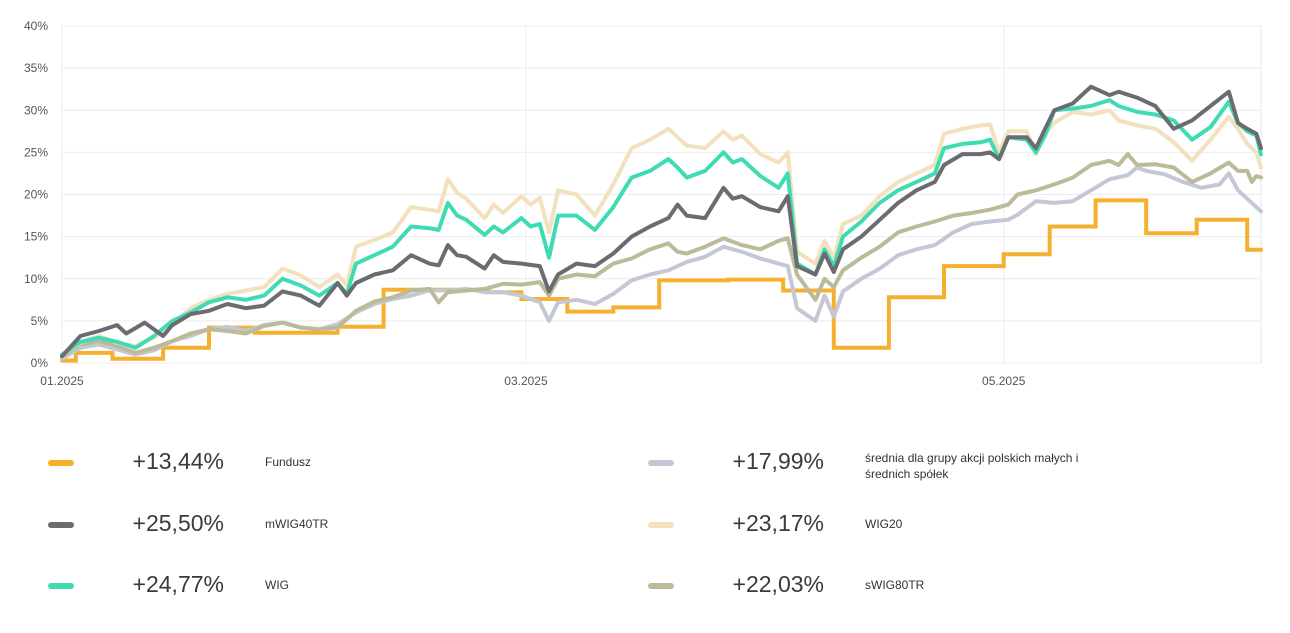 The height and width of the screenshot is (633, 1290). I want to click on legend-label: Fundusz, so click(288, 462).